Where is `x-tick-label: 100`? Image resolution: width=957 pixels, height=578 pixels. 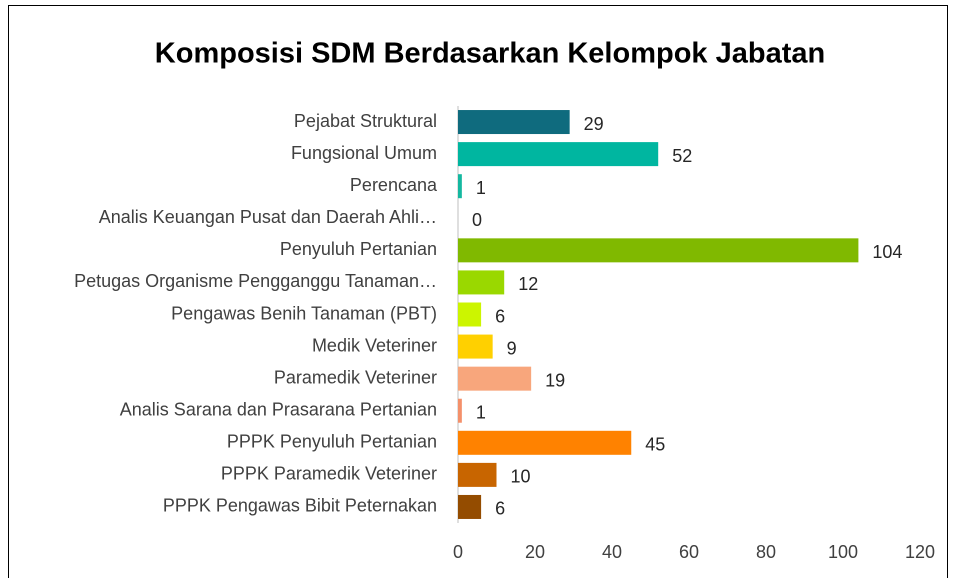
x-tick-label: 100 is located at coordinates (843, 552).